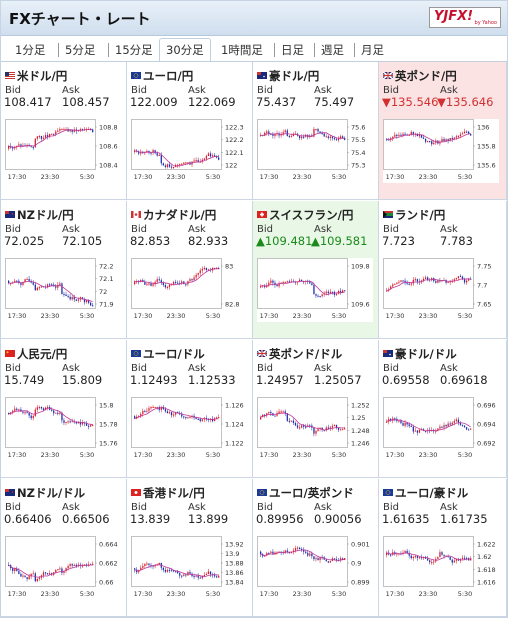  What do you see at coordinates (134, 50) in the screenshot?
I see `tab-2: 15分足` at bounding box center [134, 50].